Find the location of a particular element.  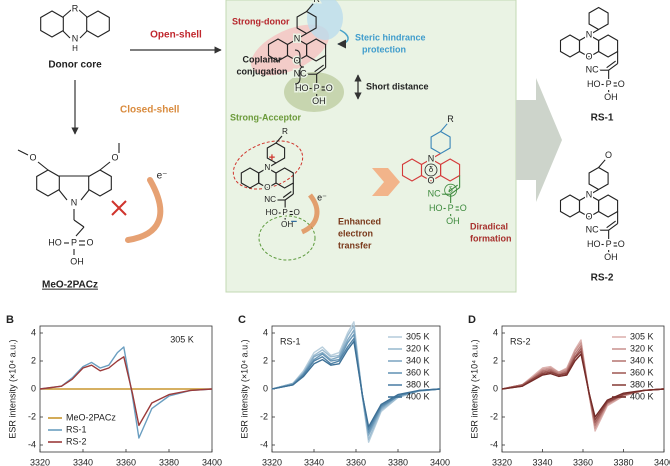

annotation: RS-1 is located at coordinates (290, 341).